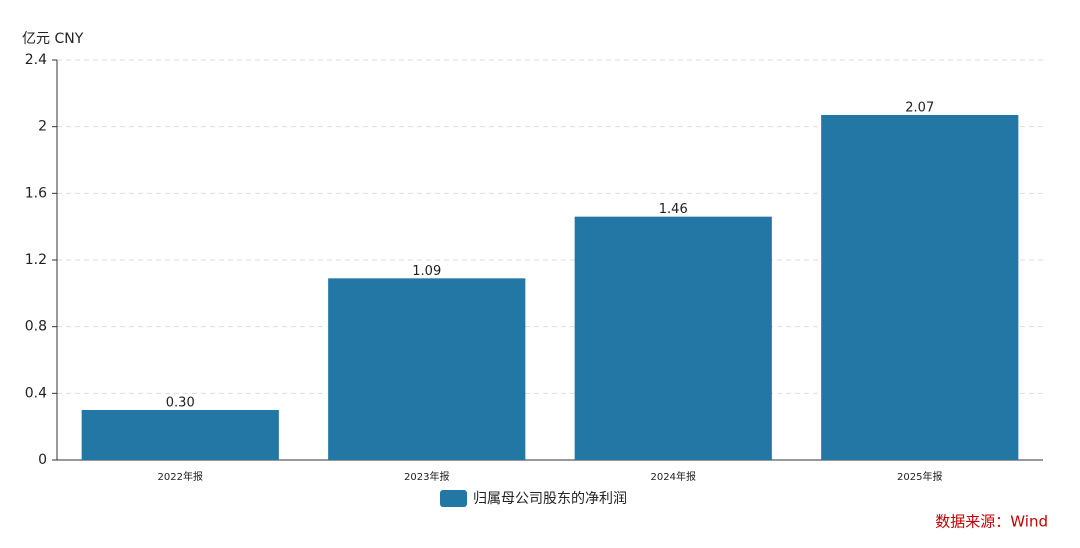 The image size is (1080, 548). I want to click on x-tick-label: 2022年报, so click(180, 476).